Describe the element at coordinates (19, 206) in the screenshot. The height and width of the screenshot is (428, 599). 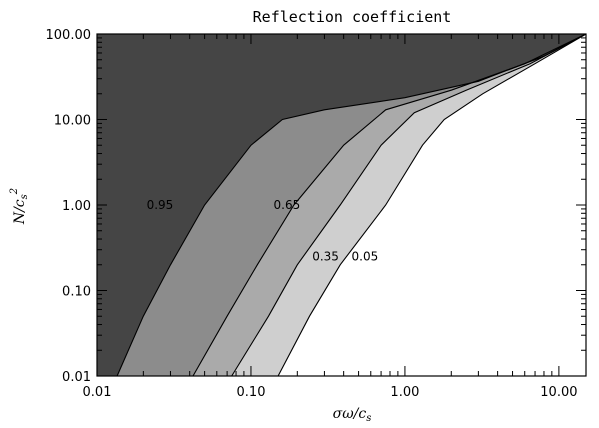
I see `y-axis-label: N/cs2` at that location.